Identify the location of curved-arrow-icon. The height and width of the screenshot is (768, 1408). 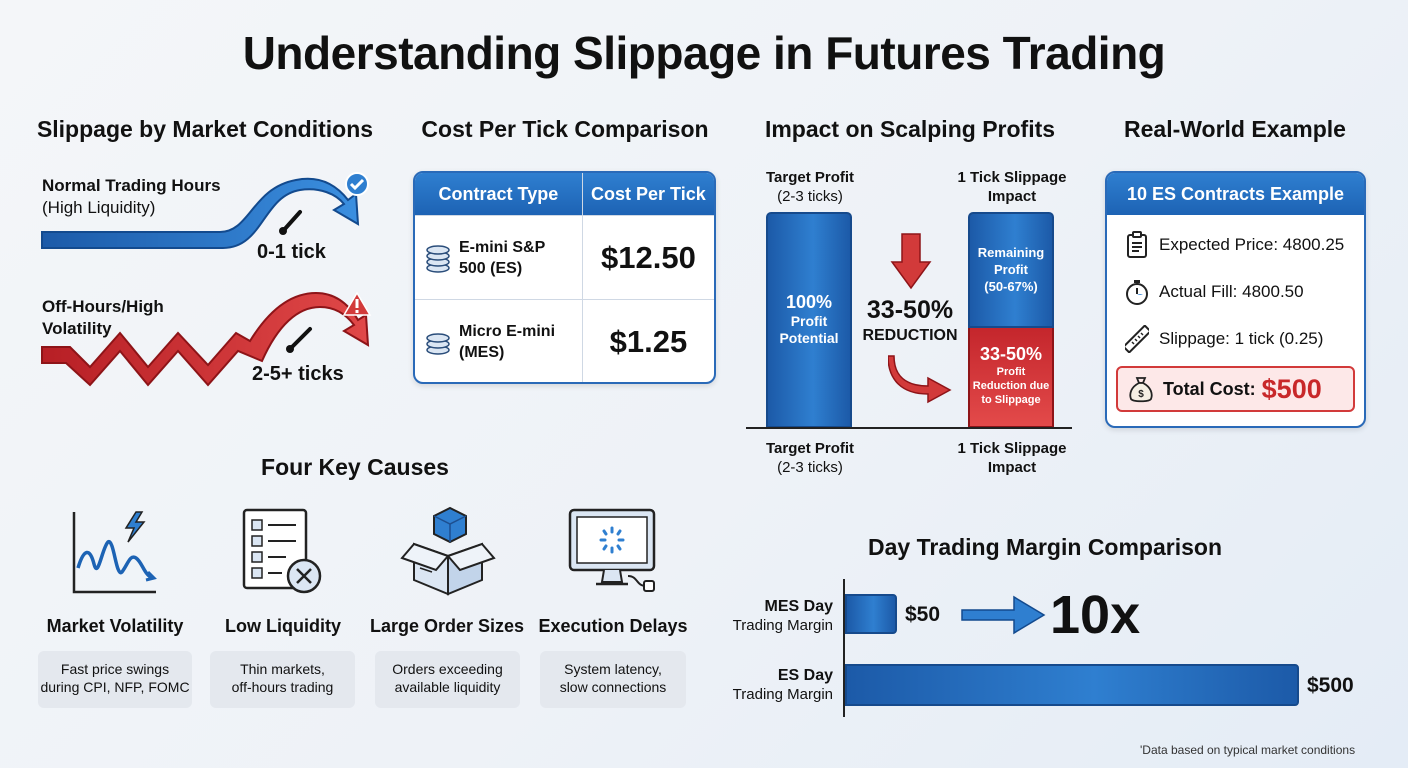
(920, 379).